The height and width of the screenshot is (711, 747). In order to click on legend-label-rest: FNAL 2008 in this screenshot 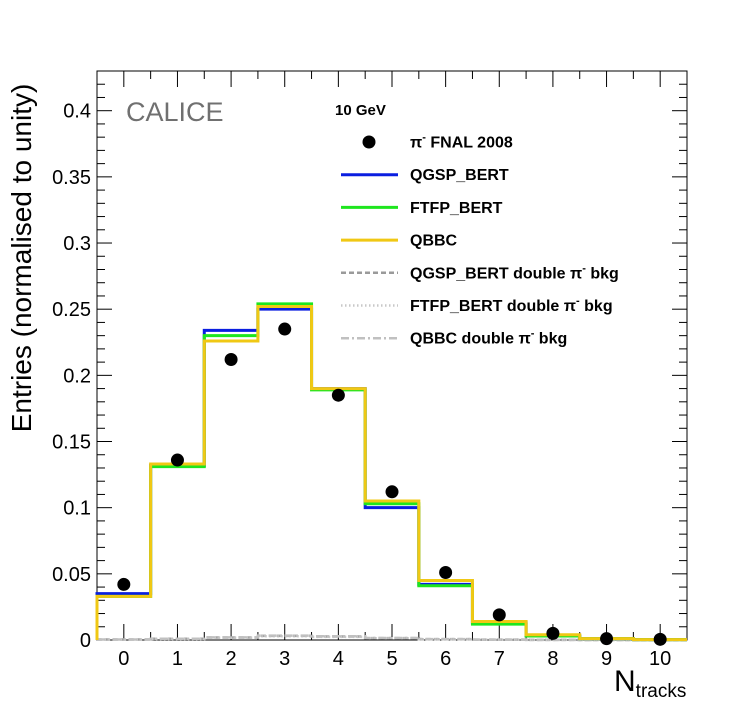, I will do `click(469, 143)`.